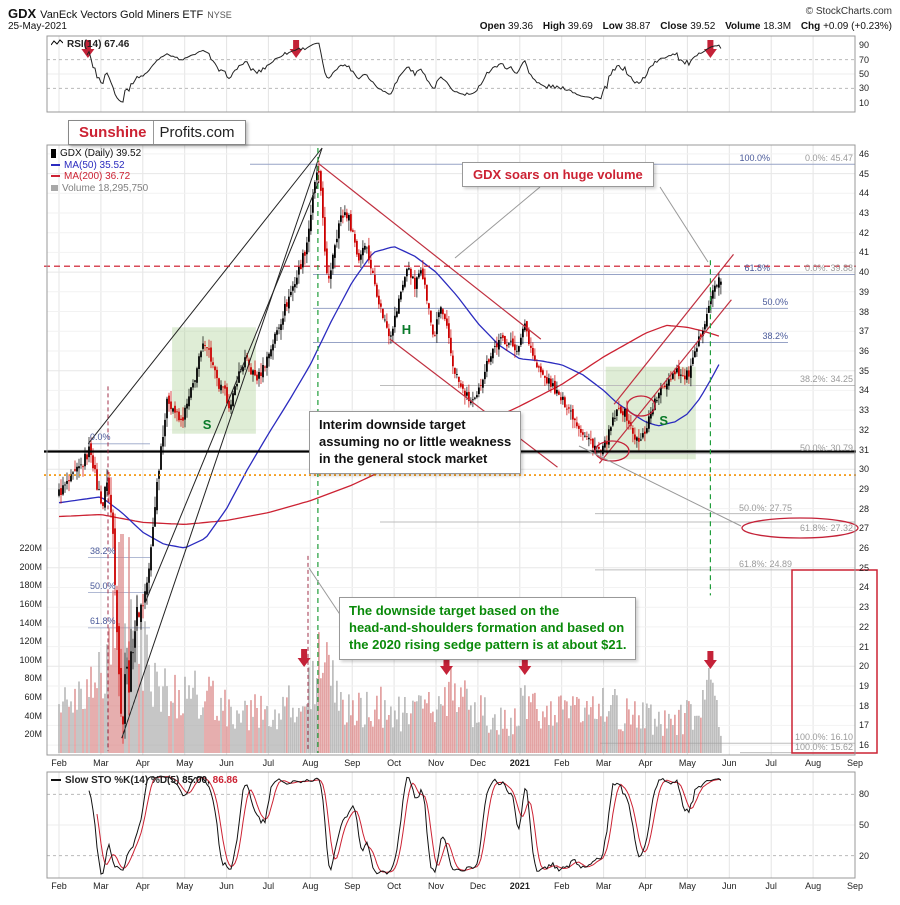  I want to click on volume-tick-label: 220M, so click(30, 547).